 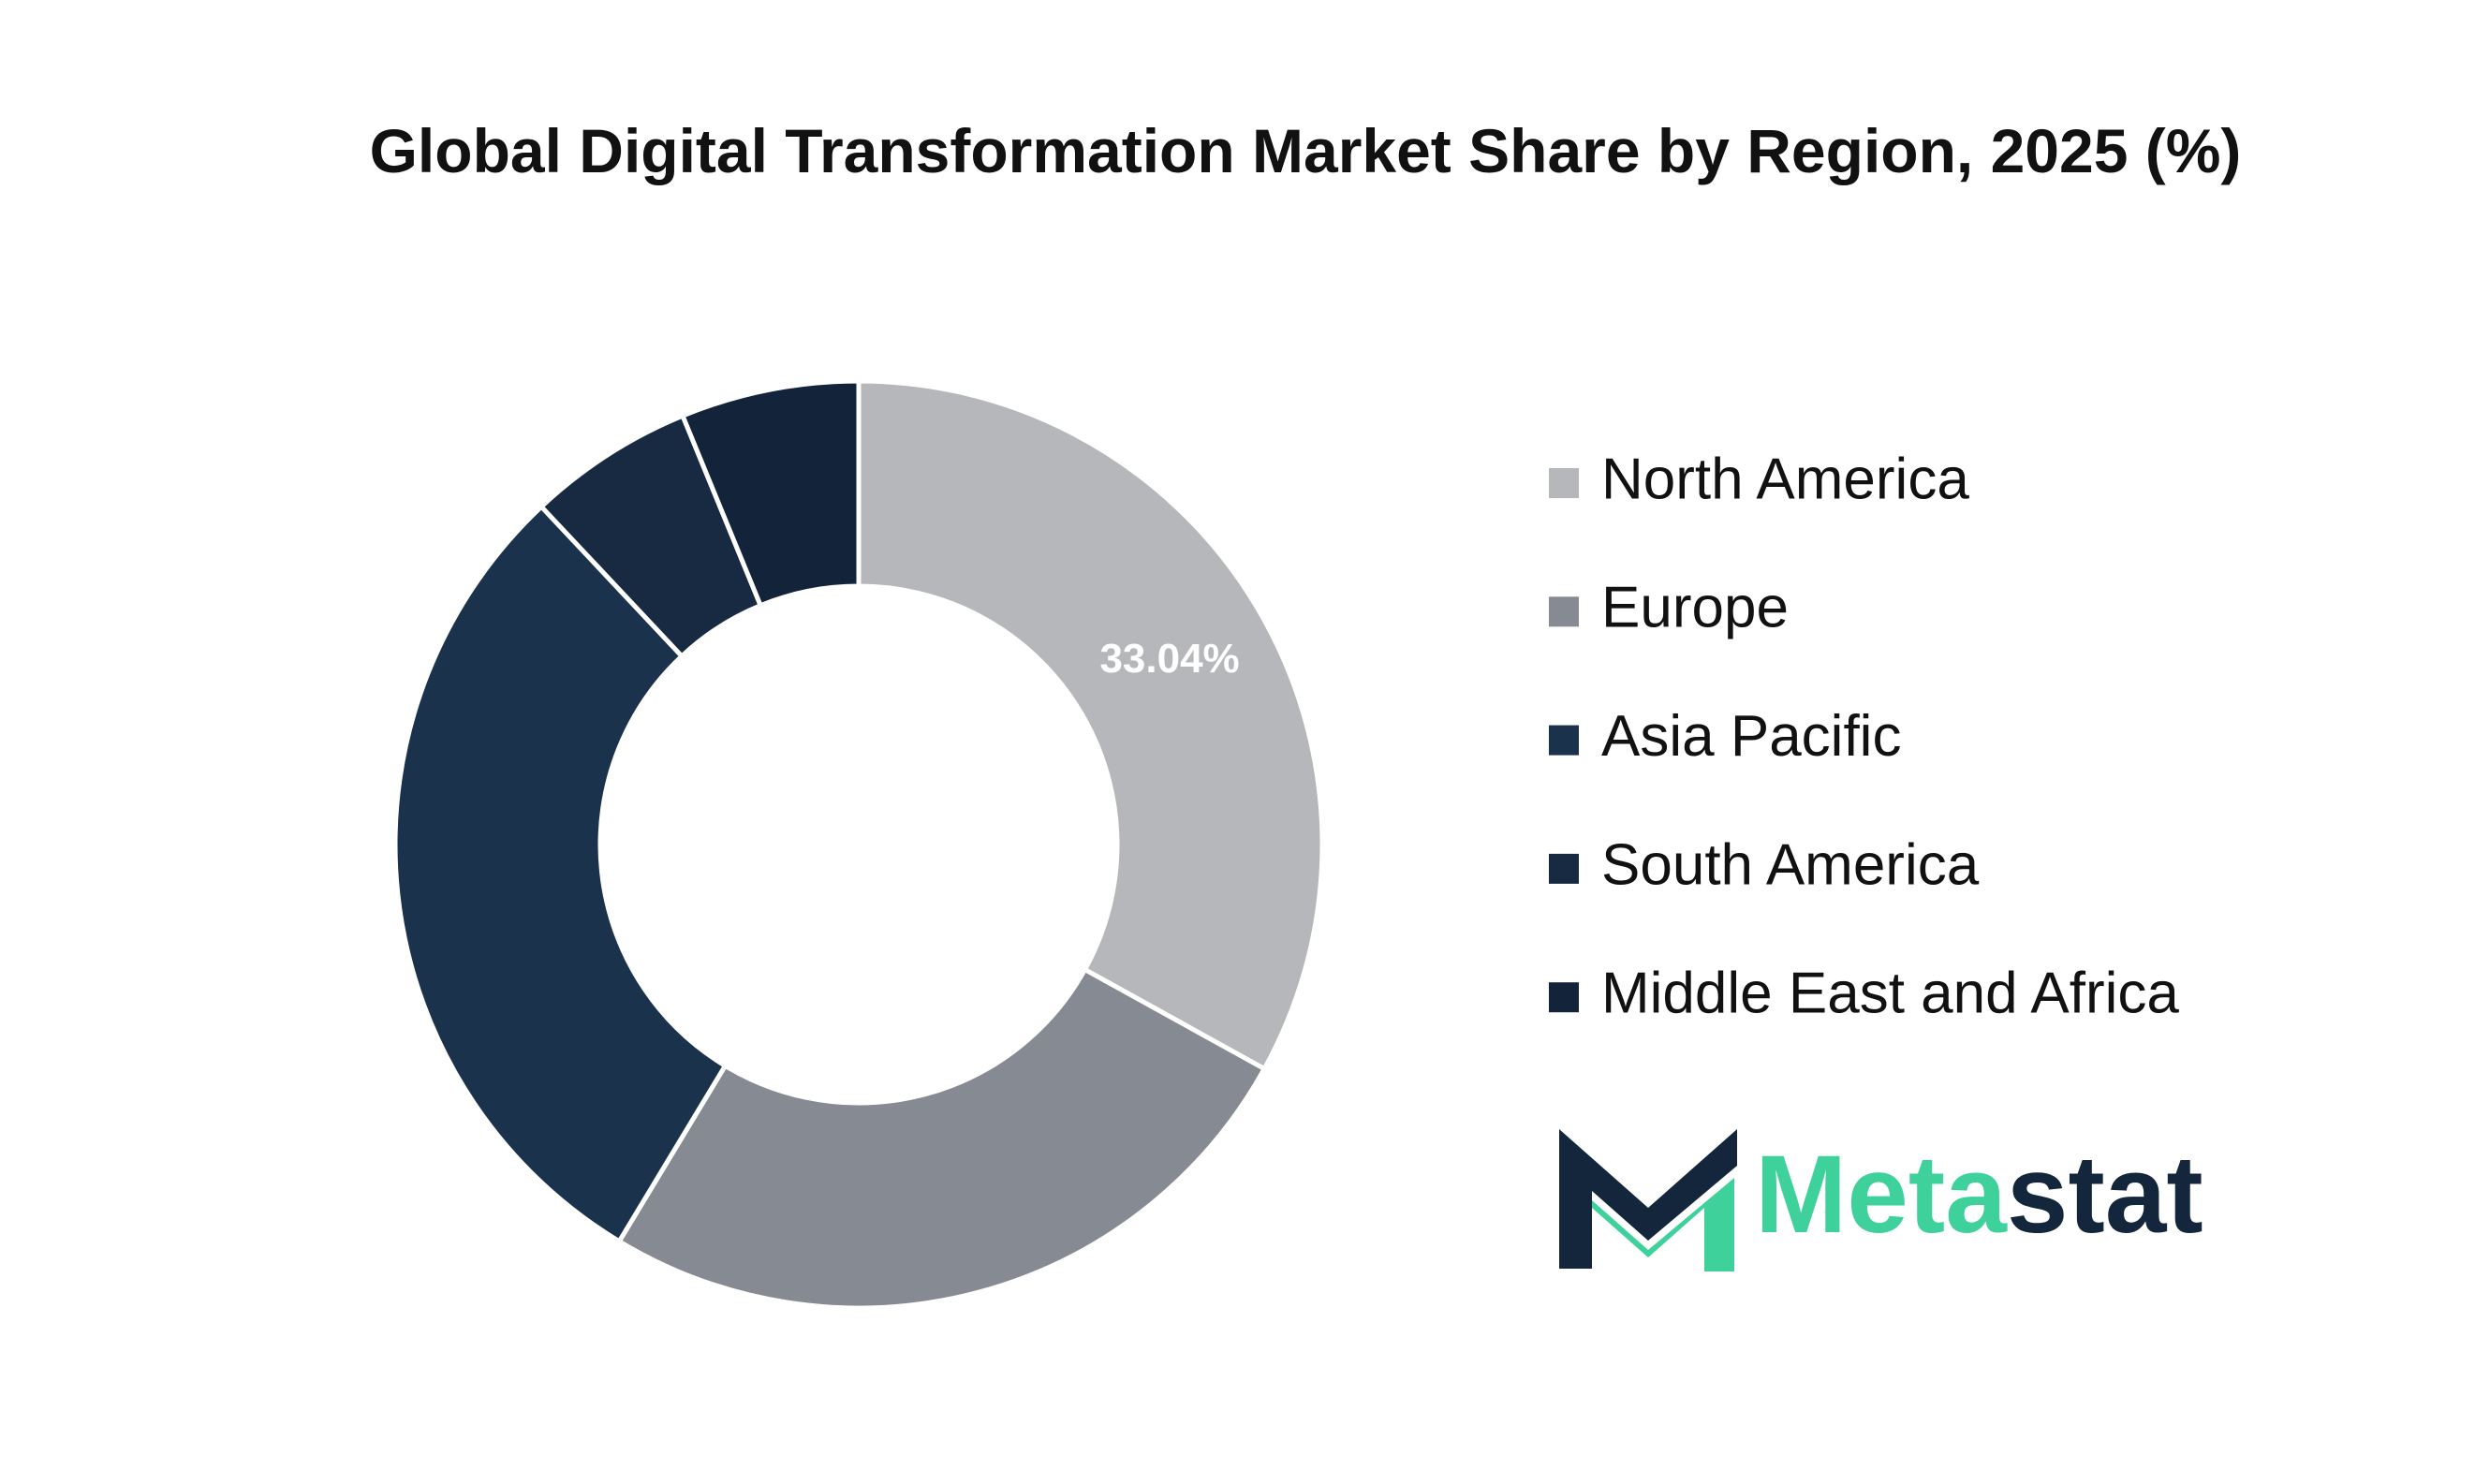 I want to click on logo-text-a: Meta, so click(x=1881, y=1194).